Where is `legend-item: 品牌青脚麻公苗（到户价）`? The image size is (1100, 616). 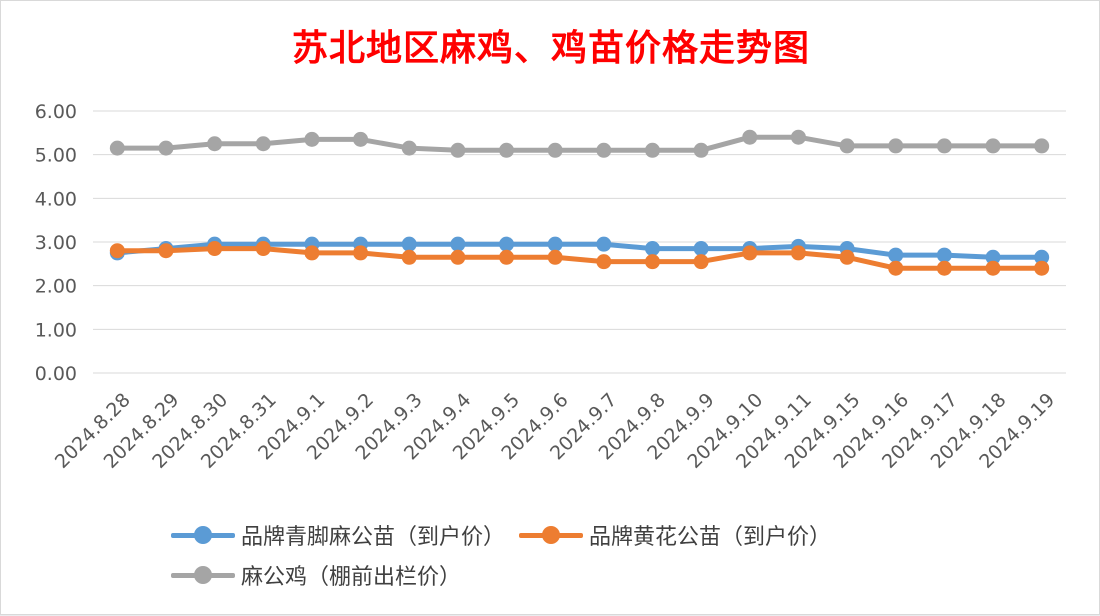
legend-item: 品牌青脚麻公苗（到户价） is located at coordinates (338, 535).